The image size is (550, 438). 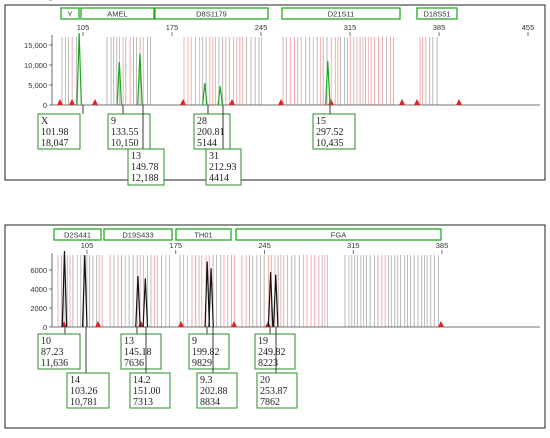 What do you see at coordinates (37, 85) in the screenshot?
I see `y-tick-label: 5,000` at bounding box center [37, 85].